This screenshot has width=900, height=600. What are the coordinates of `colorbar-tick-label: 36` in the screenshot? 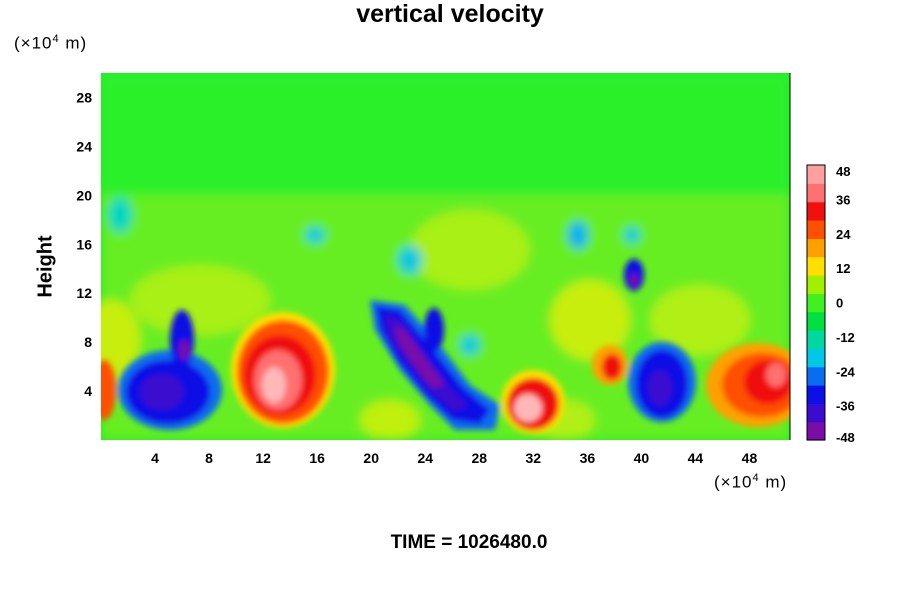 It's located at (843, 199).